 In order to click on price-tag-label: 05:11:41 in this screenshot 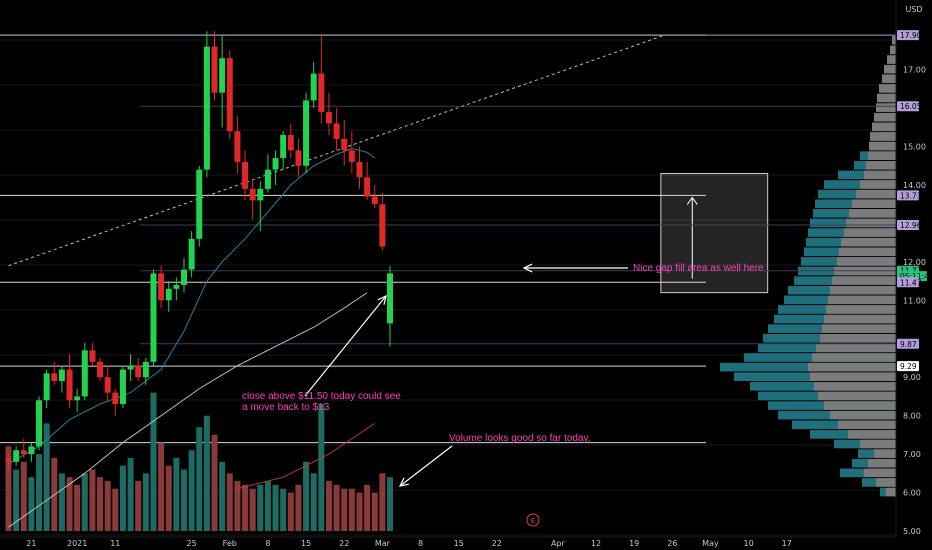, I will do `click(916, 276)`.